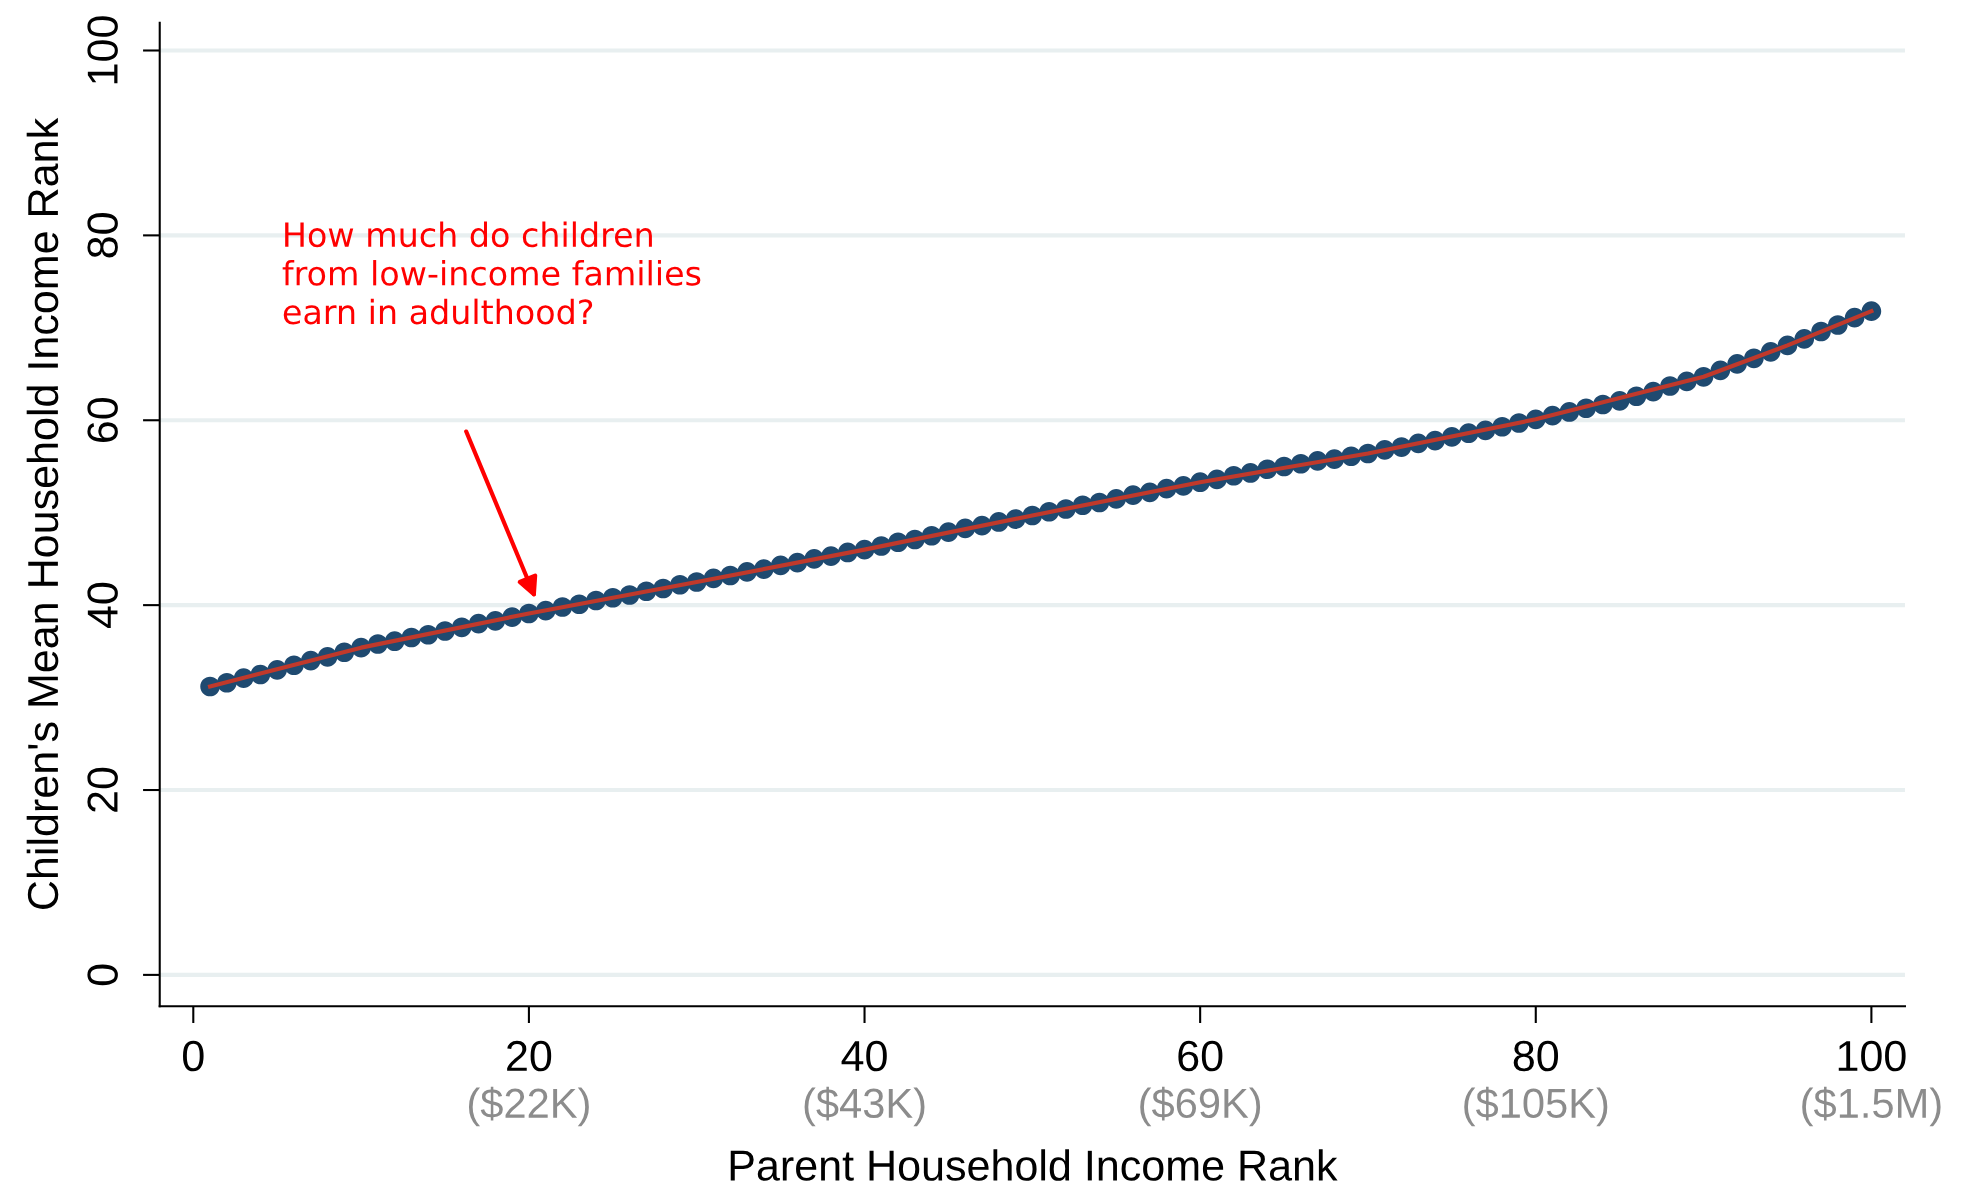 This screenshot has height=1198, width=1972. What do you see at coordinates (864, 1106) in the screenshot?
I see `text: ($43K)` at bounding box center [864, 1106].